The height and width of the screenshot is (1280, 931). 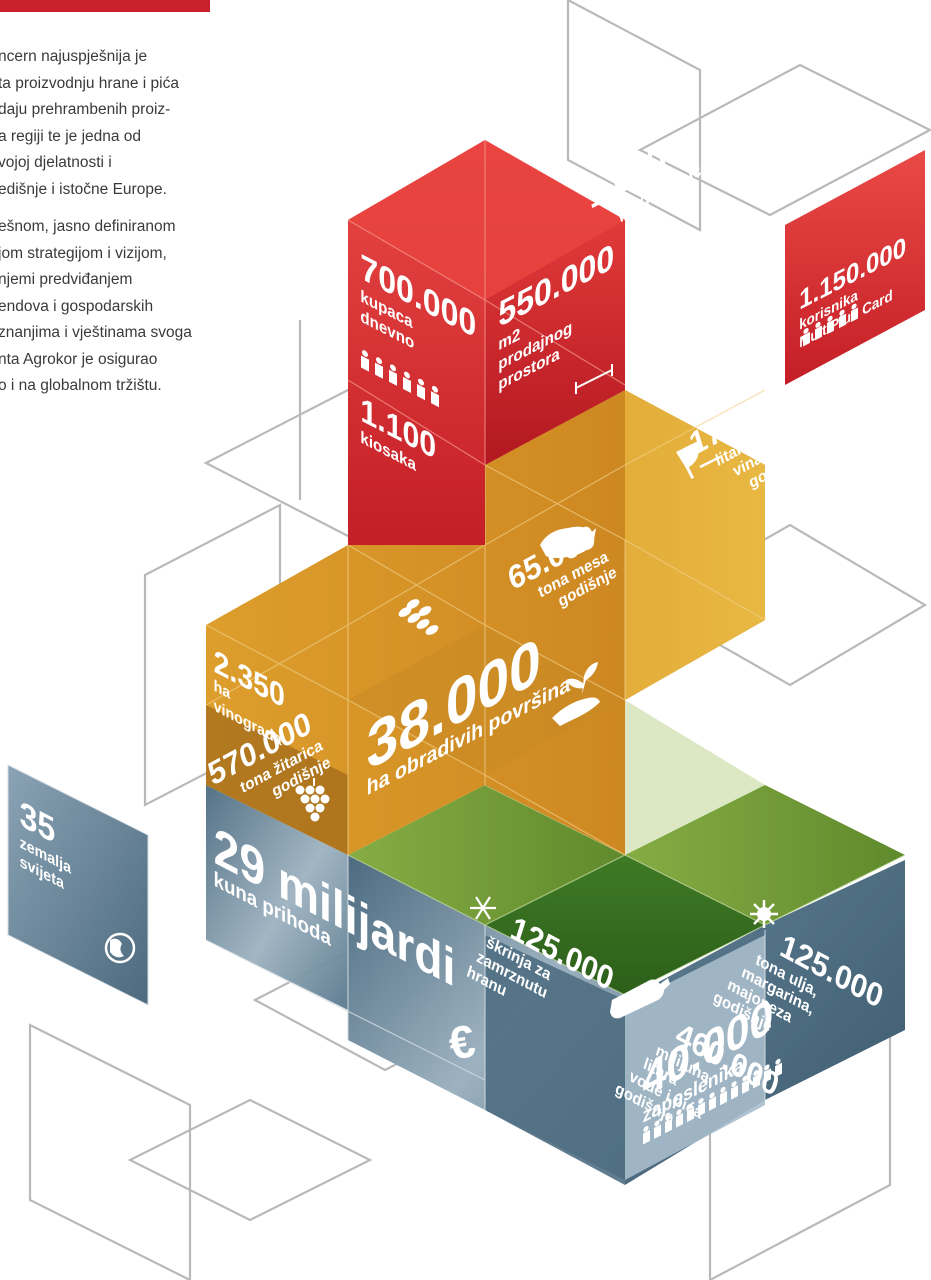 I want to click on intro-line: znanjima i vještinama svoga, so click(x=96, y=332).